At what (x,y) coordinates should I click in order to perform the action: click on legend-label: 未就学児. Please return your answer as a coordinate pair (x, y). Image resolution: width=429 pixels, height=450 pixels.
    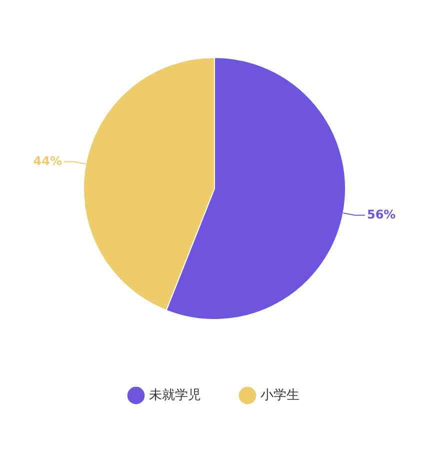
    Looking at the image, I should click on (175, 395).